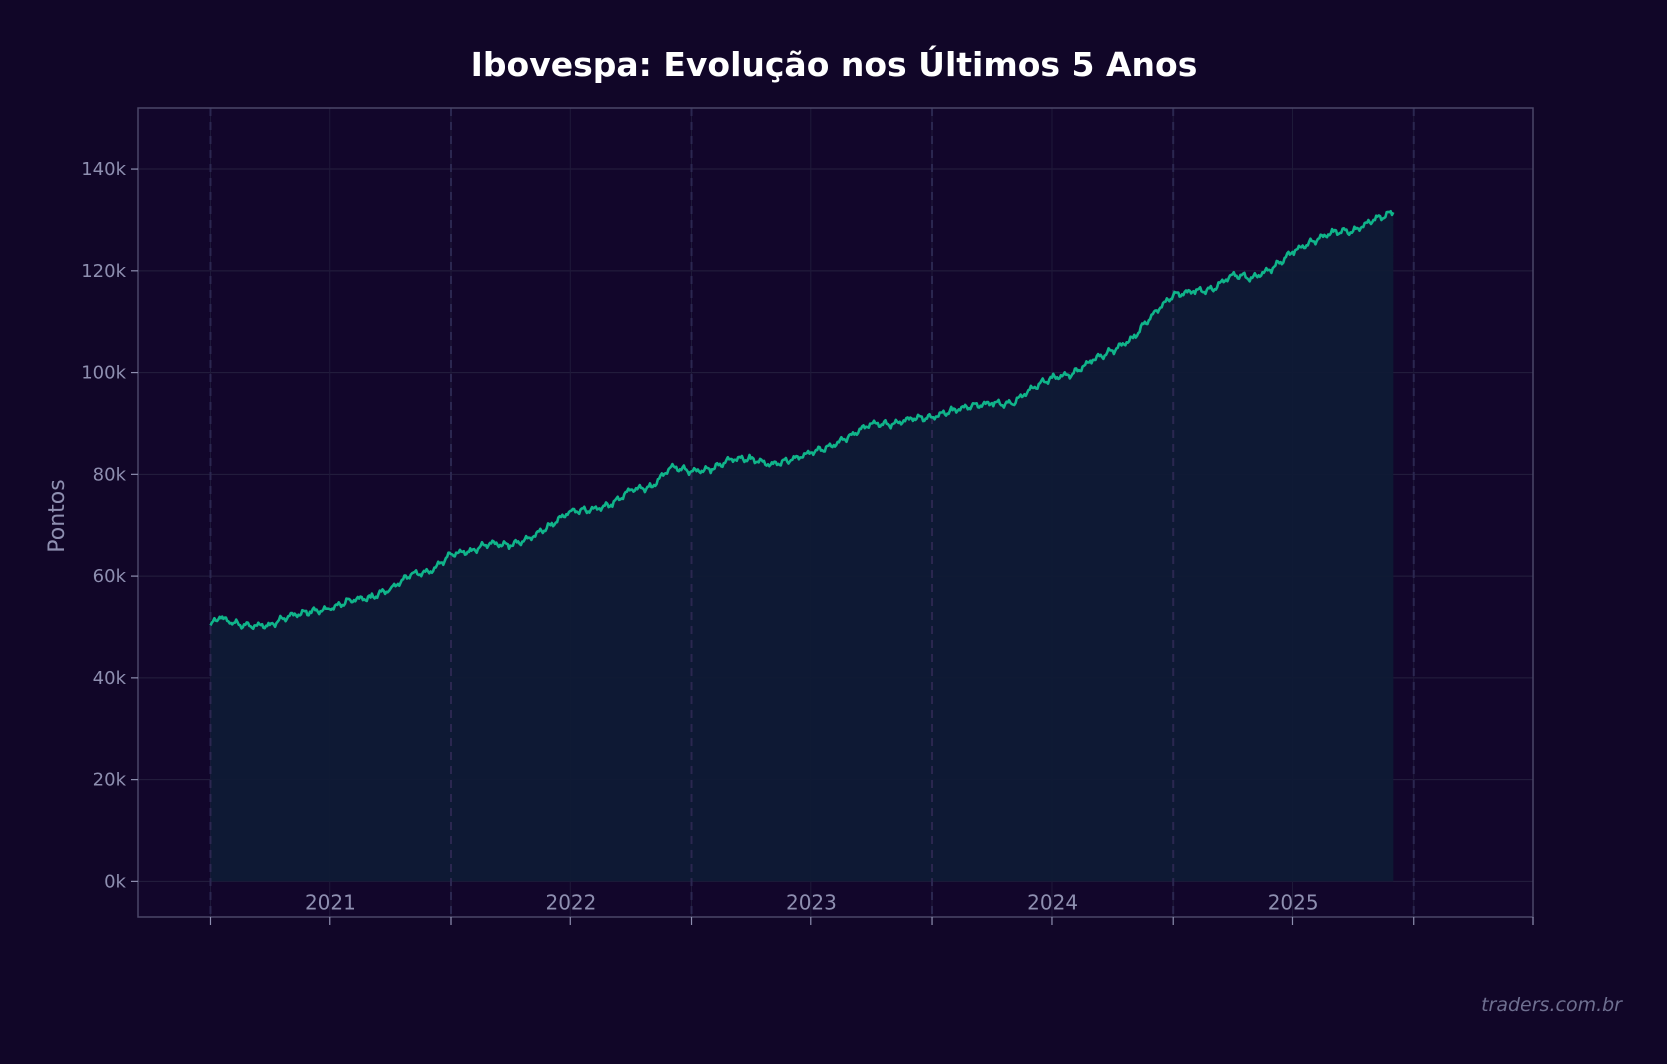  Describe the element at coordinates (115, 881) in the screenshot. I see `y-tick-label: 0k` at that location.